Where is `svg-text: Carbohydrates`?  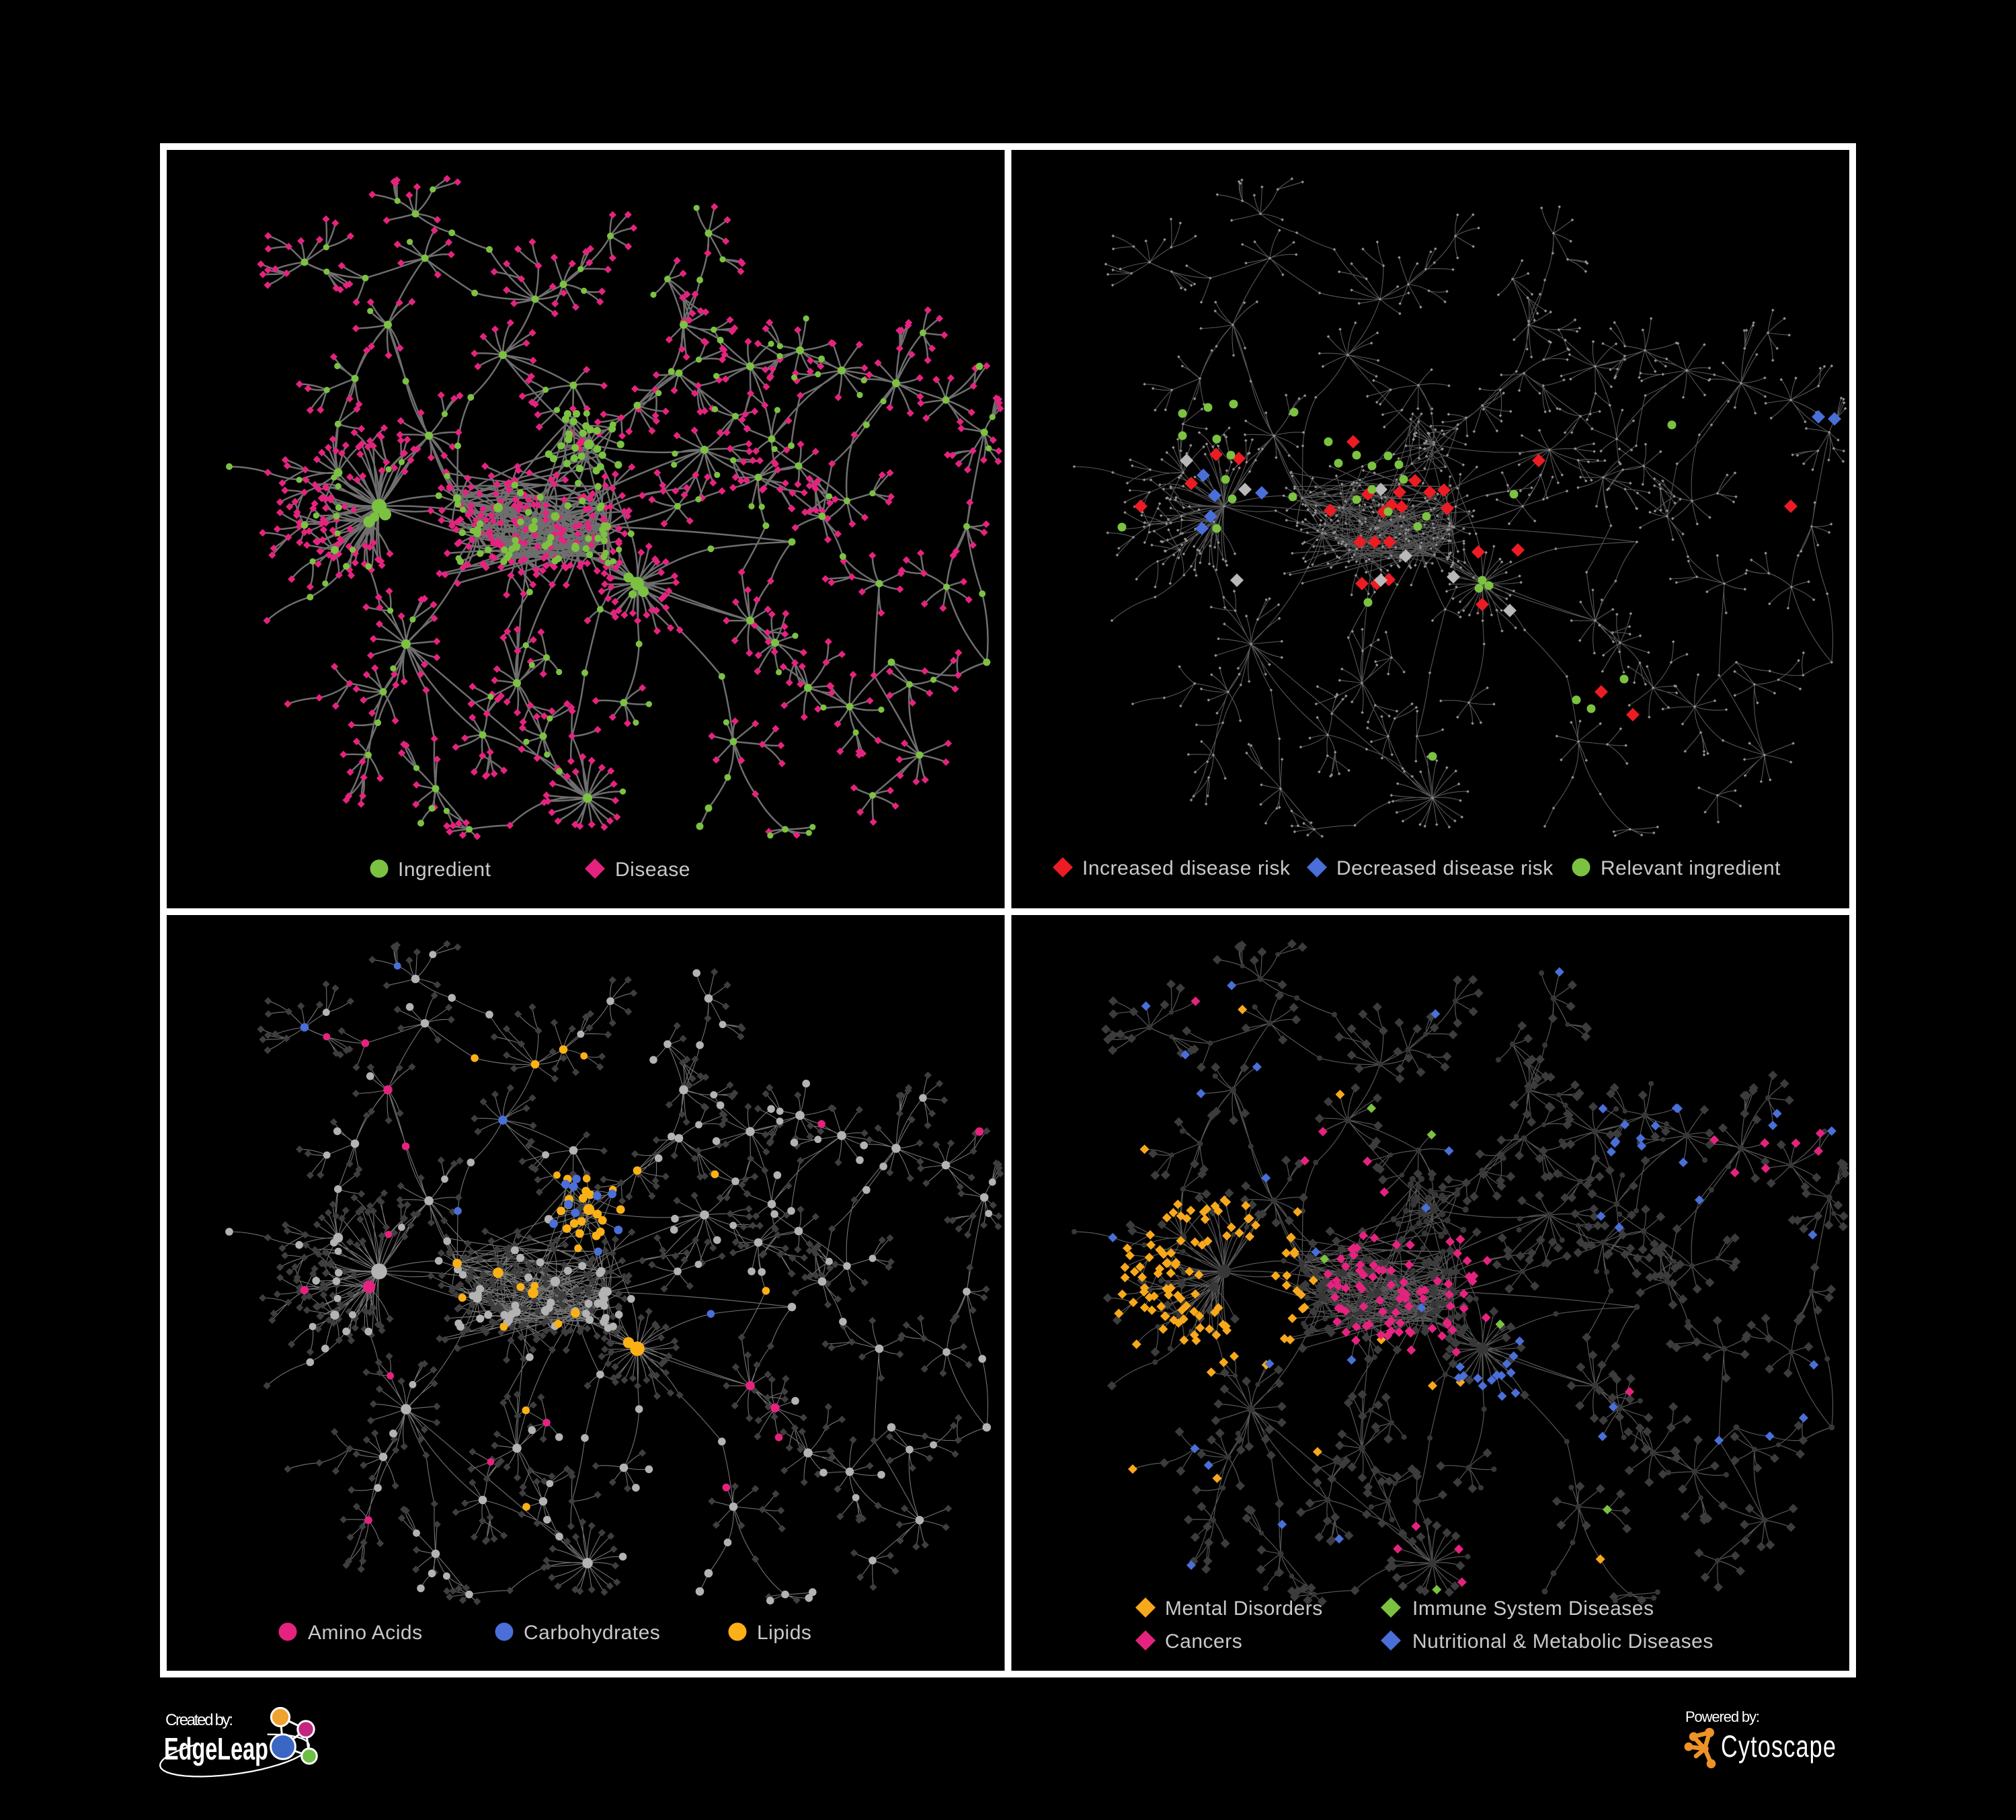
svg-text: Carbohydrates is located at coordinates (592, 1633).